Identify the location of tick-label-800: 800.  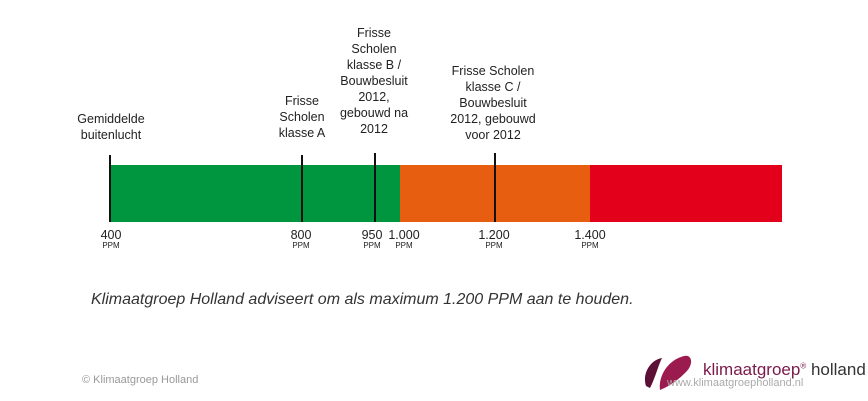
(301, 235).